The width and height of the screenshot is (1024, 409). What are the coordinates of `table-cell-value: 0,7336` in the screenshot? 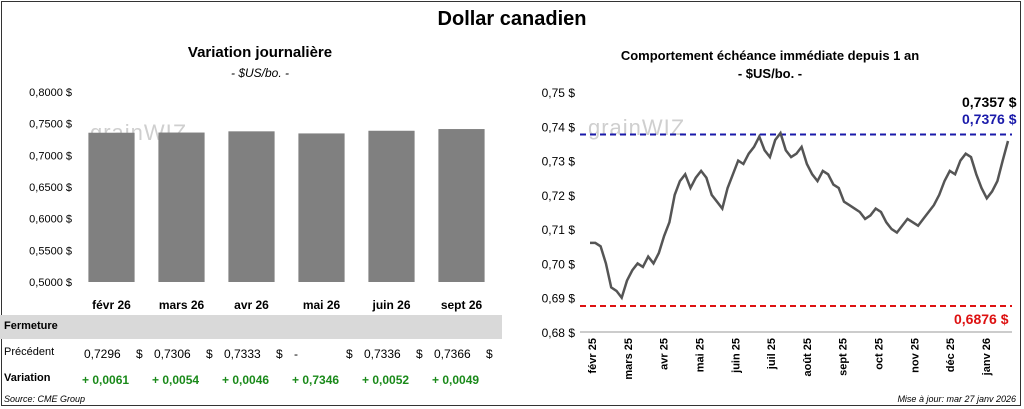 It's located at (382, 354).